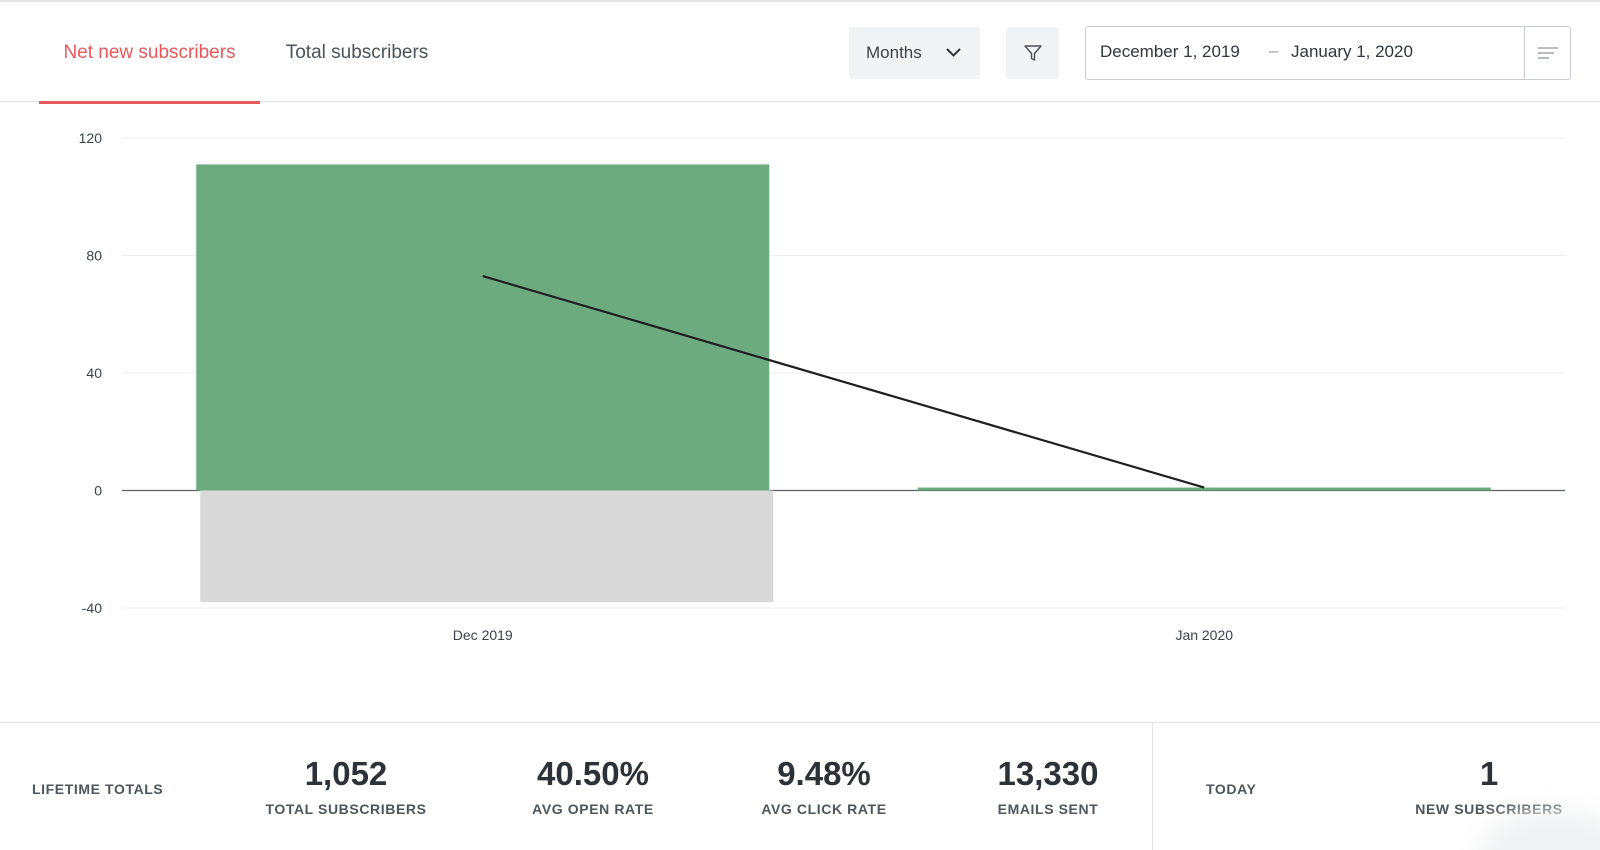  What do you see at coordinates (92, 608) in the screenshot?
I see `y-tick-label: -40` at bounding box center [92, 608].